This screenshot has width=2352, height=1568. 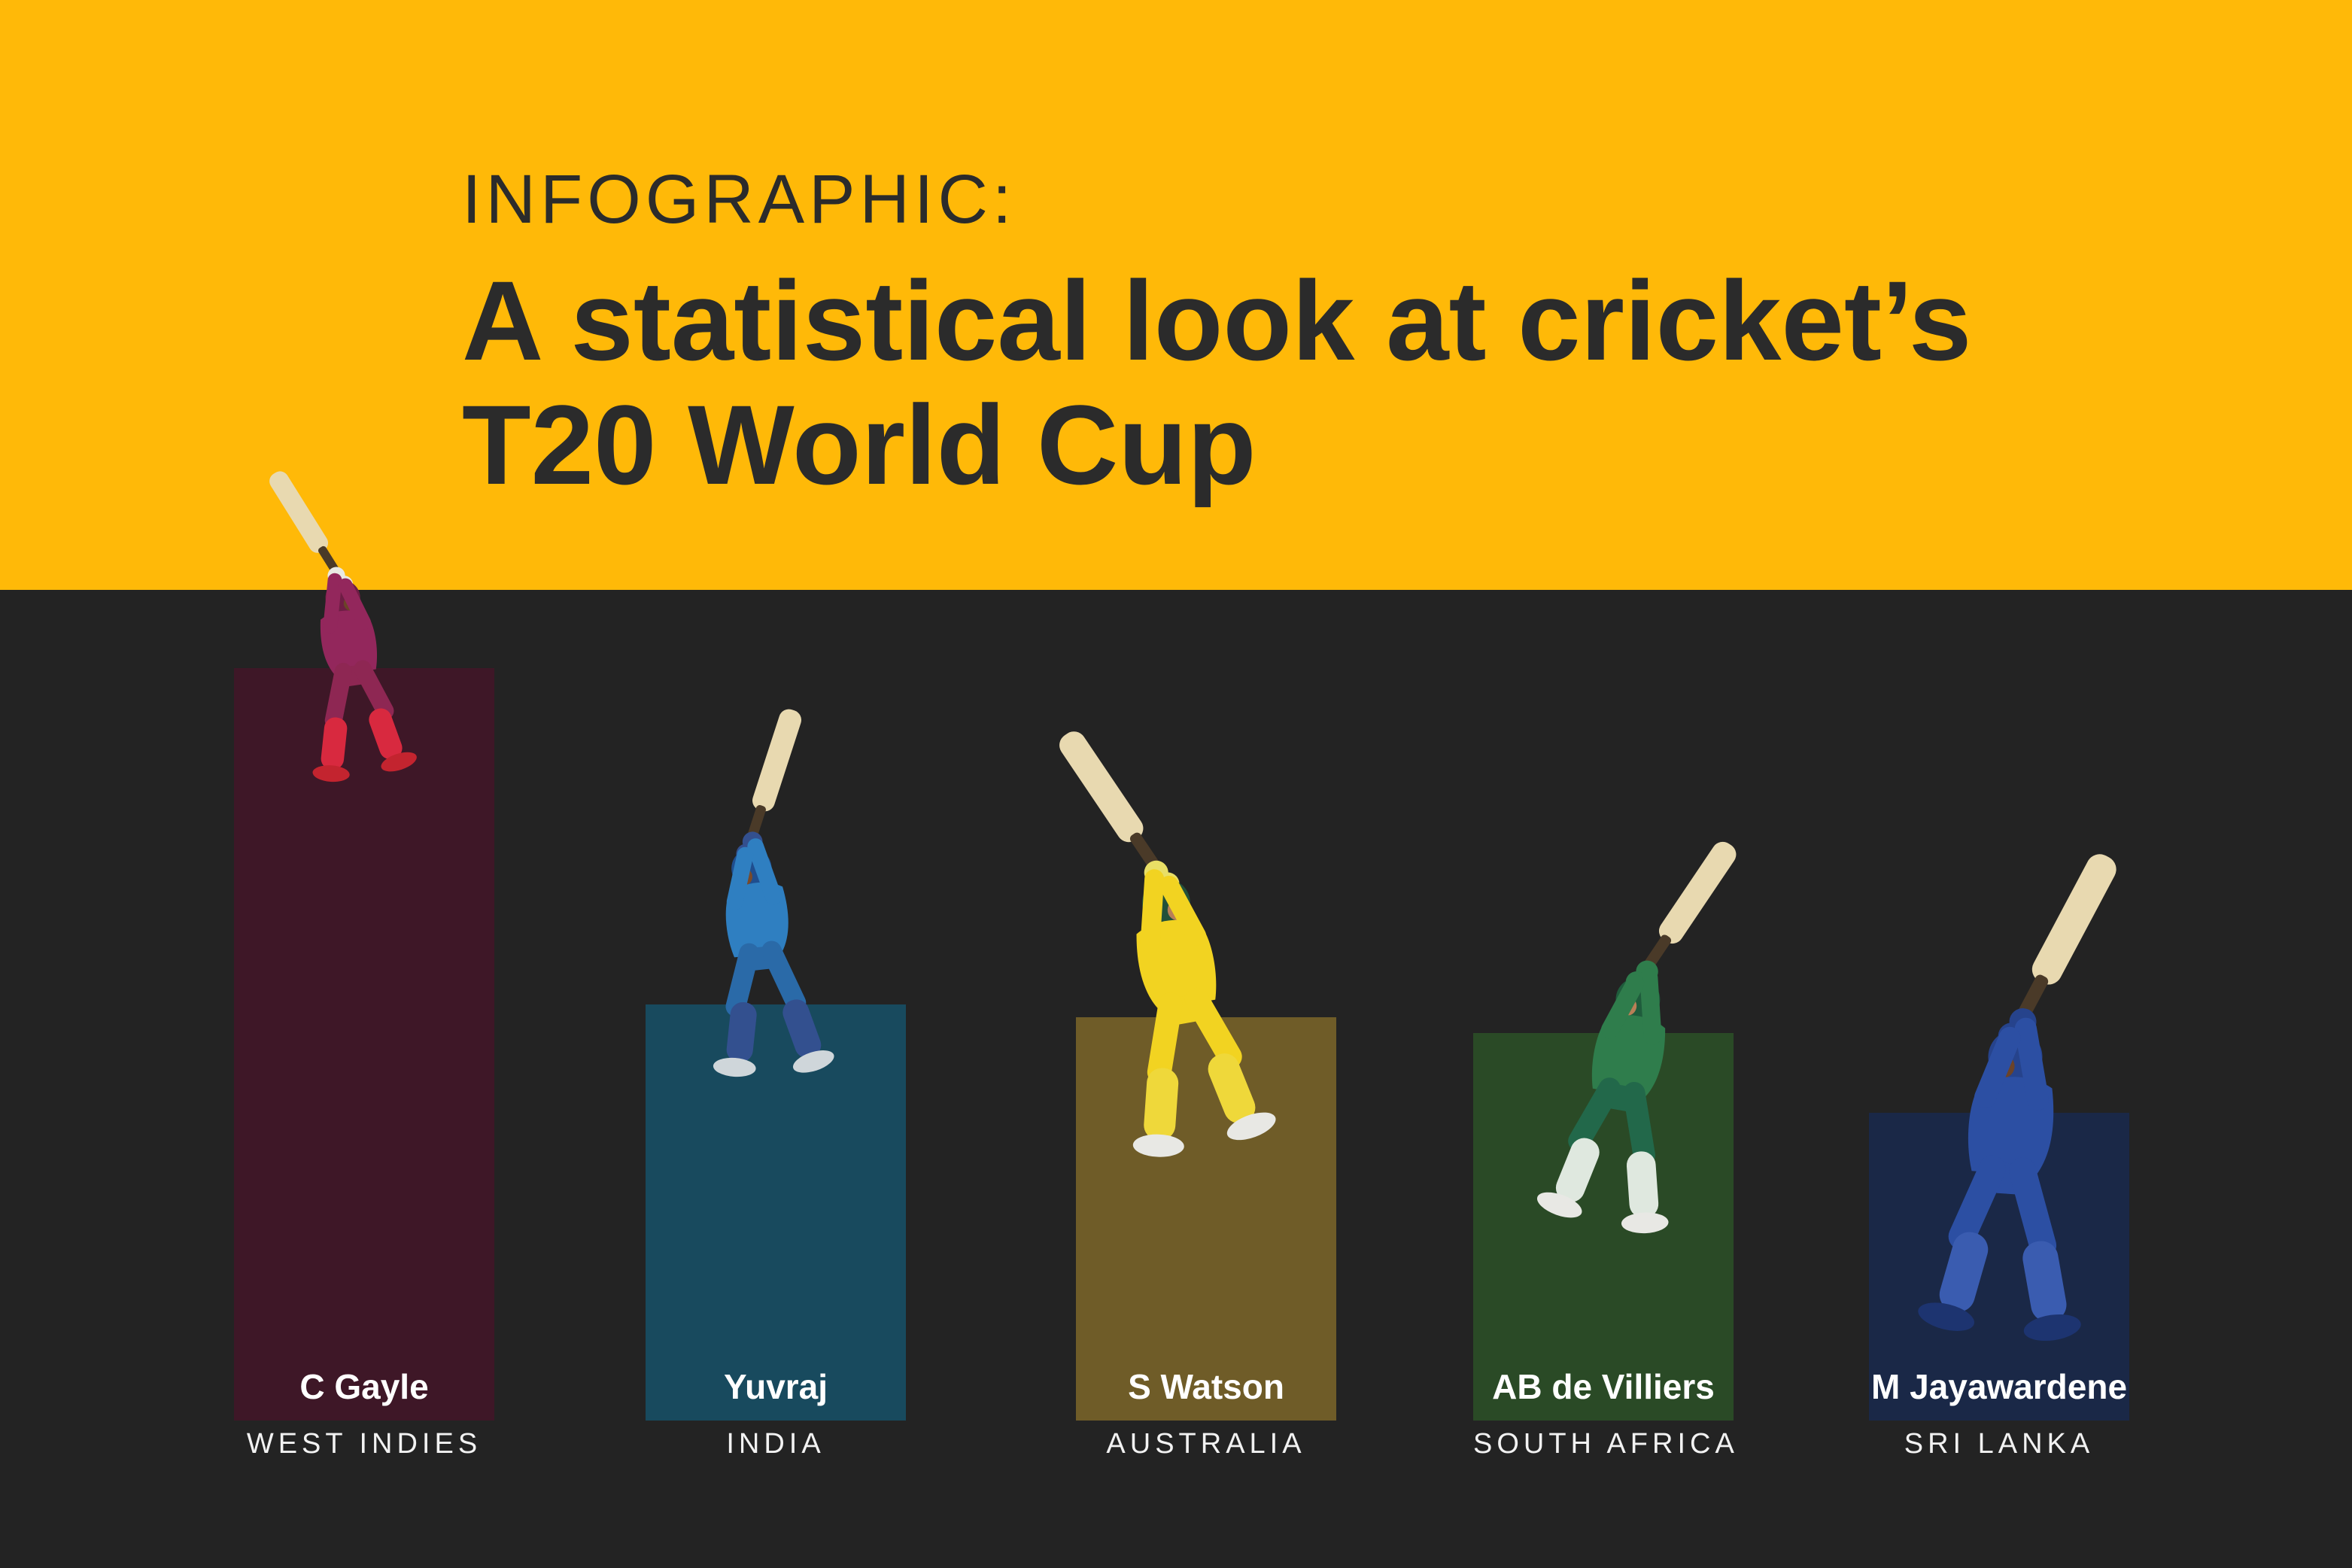 What do you see at coordinates (859, 445) in the screenshot?
I see `title-line-2: T20 World Cup` at bounding box center [859, 445].